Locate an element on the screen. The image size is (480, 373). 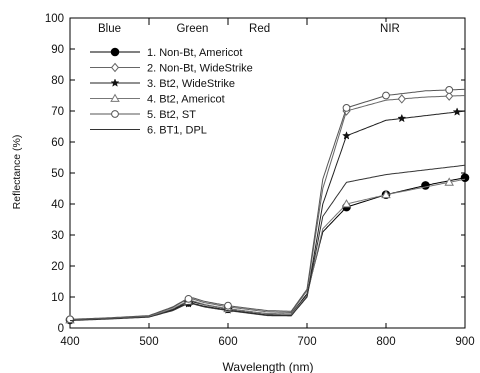
y-tick-label: 60 is located at coordinates (57, 143).